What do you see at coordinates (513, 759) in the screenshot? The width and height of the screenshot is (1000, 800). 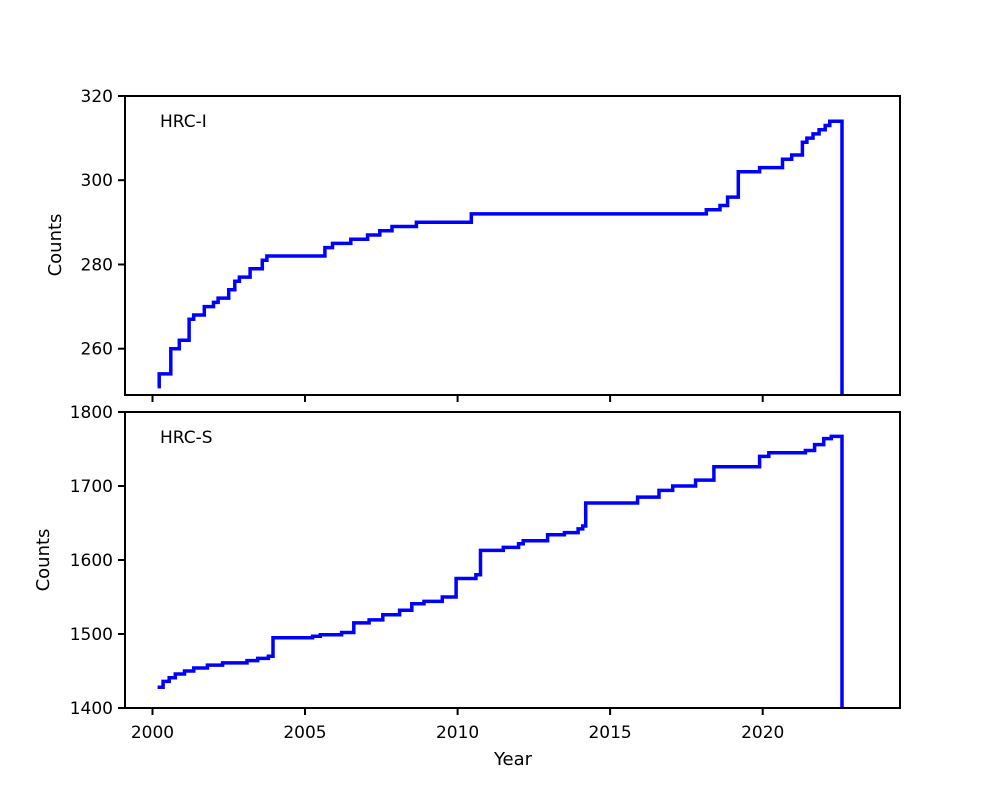 I see `x-axis-title: Year` at bounding box center [513, 759].